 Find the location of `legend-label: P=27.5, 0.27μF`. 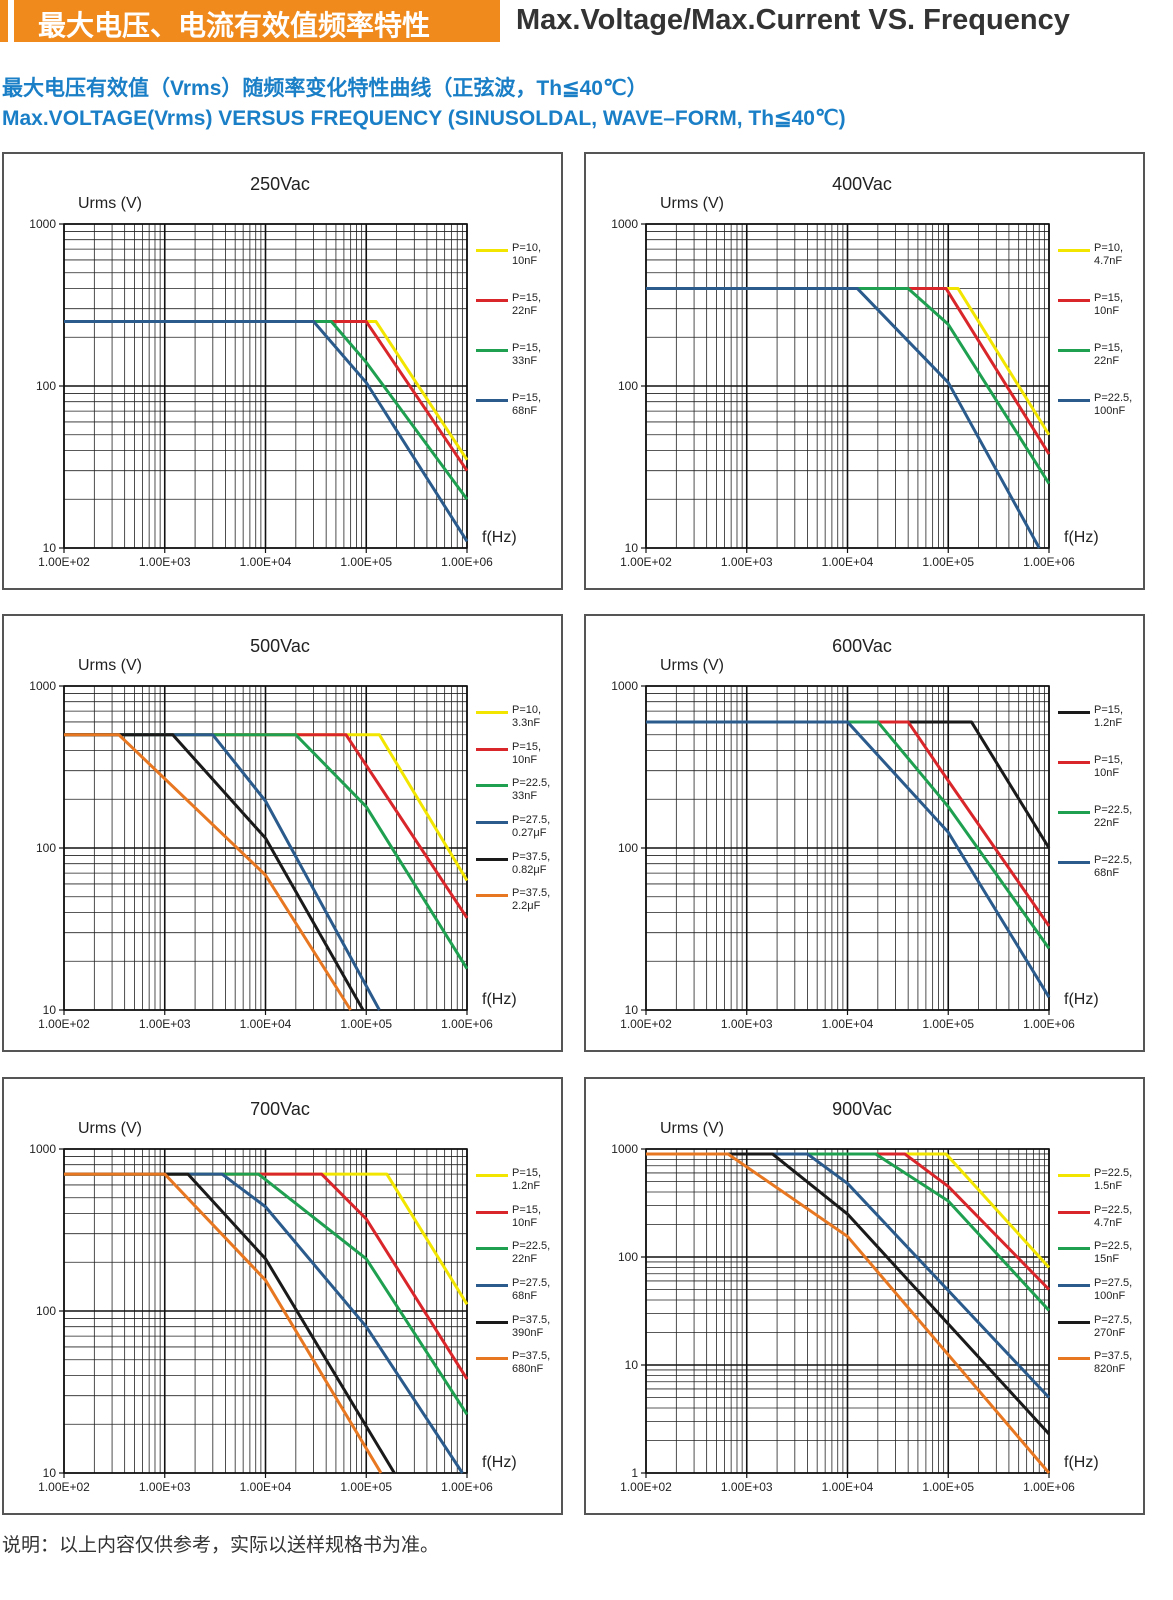

legend-label: P=27.5, 0.27μF is located at coordinates (531, 826).